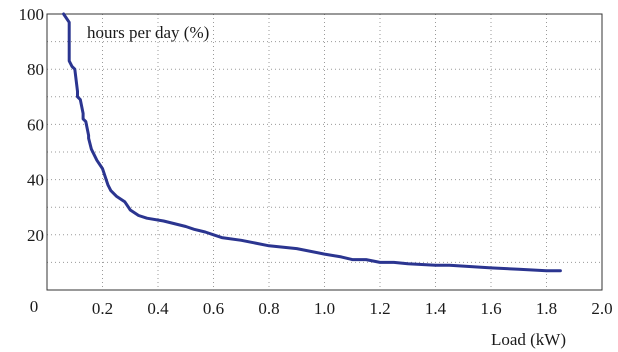 The width and height of the screenshot is (618, 352). What do you see at coordinates (268, 308) in the screenshot?
I see `x-tick-label: 0.8` at bounding box center [268, 308].